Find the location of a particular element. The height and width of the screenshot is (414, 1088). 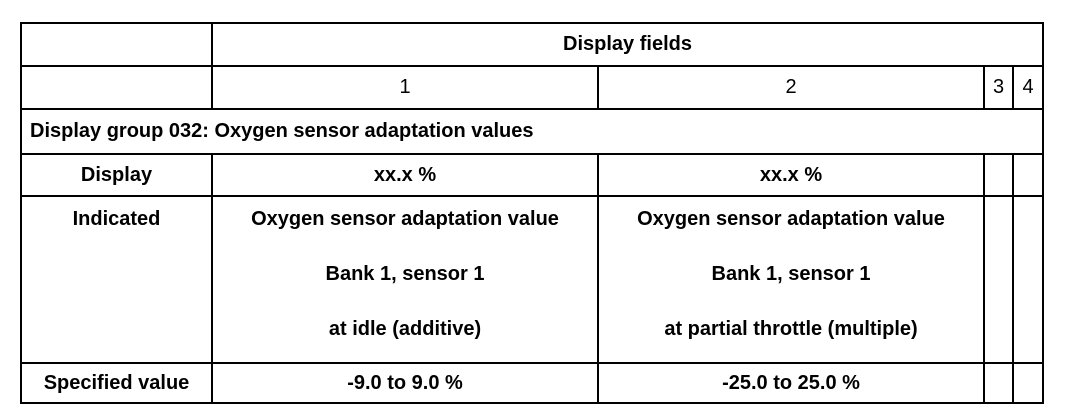

cell: -25.0 to 25.0 % is located at coordinates (791, 383).